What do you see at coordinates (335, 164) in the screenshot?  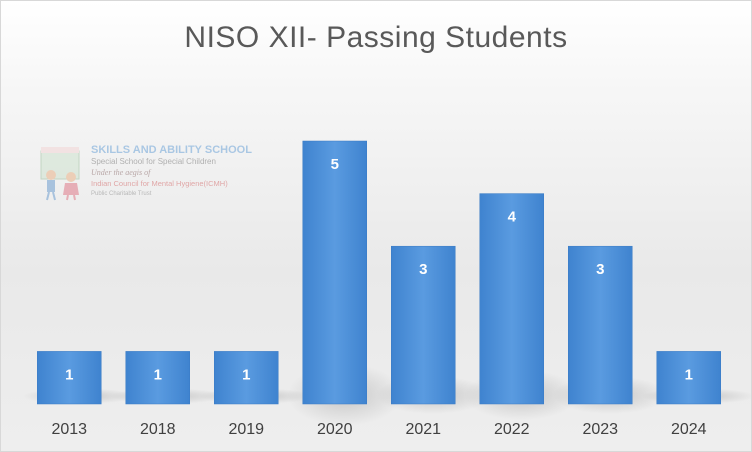 I see `data-label-2020: 5` at bounding box center [335, 164].